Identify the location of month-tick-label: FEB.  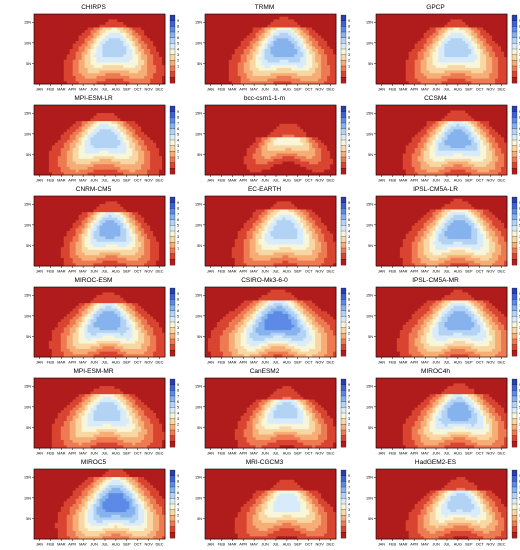
(51, 90).